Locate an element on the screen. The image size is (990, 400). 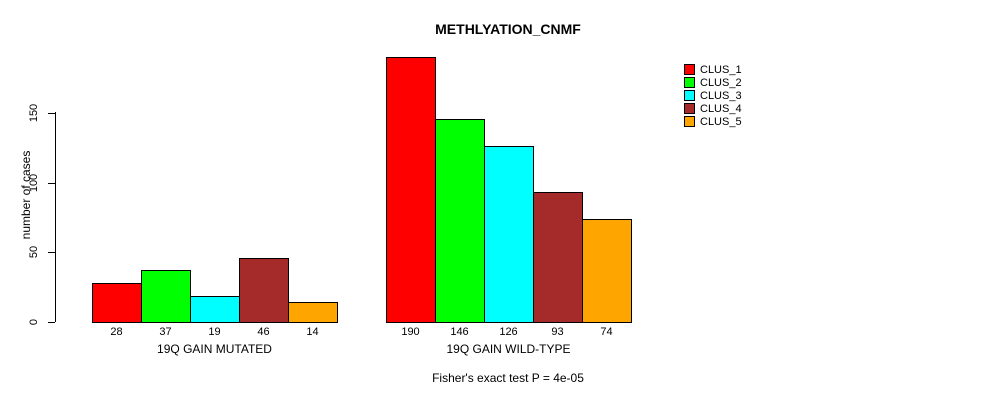
y-tick-label: 50 is located at coordinates (34, 252).